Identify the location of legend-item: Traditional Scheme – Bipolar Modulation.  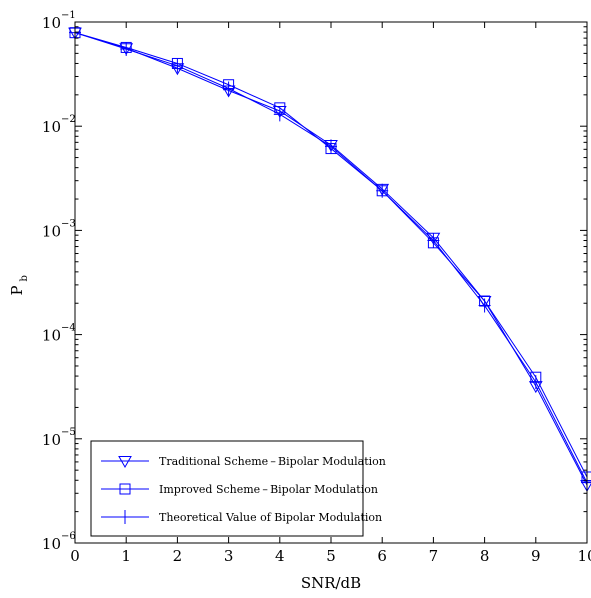
(243, 462).